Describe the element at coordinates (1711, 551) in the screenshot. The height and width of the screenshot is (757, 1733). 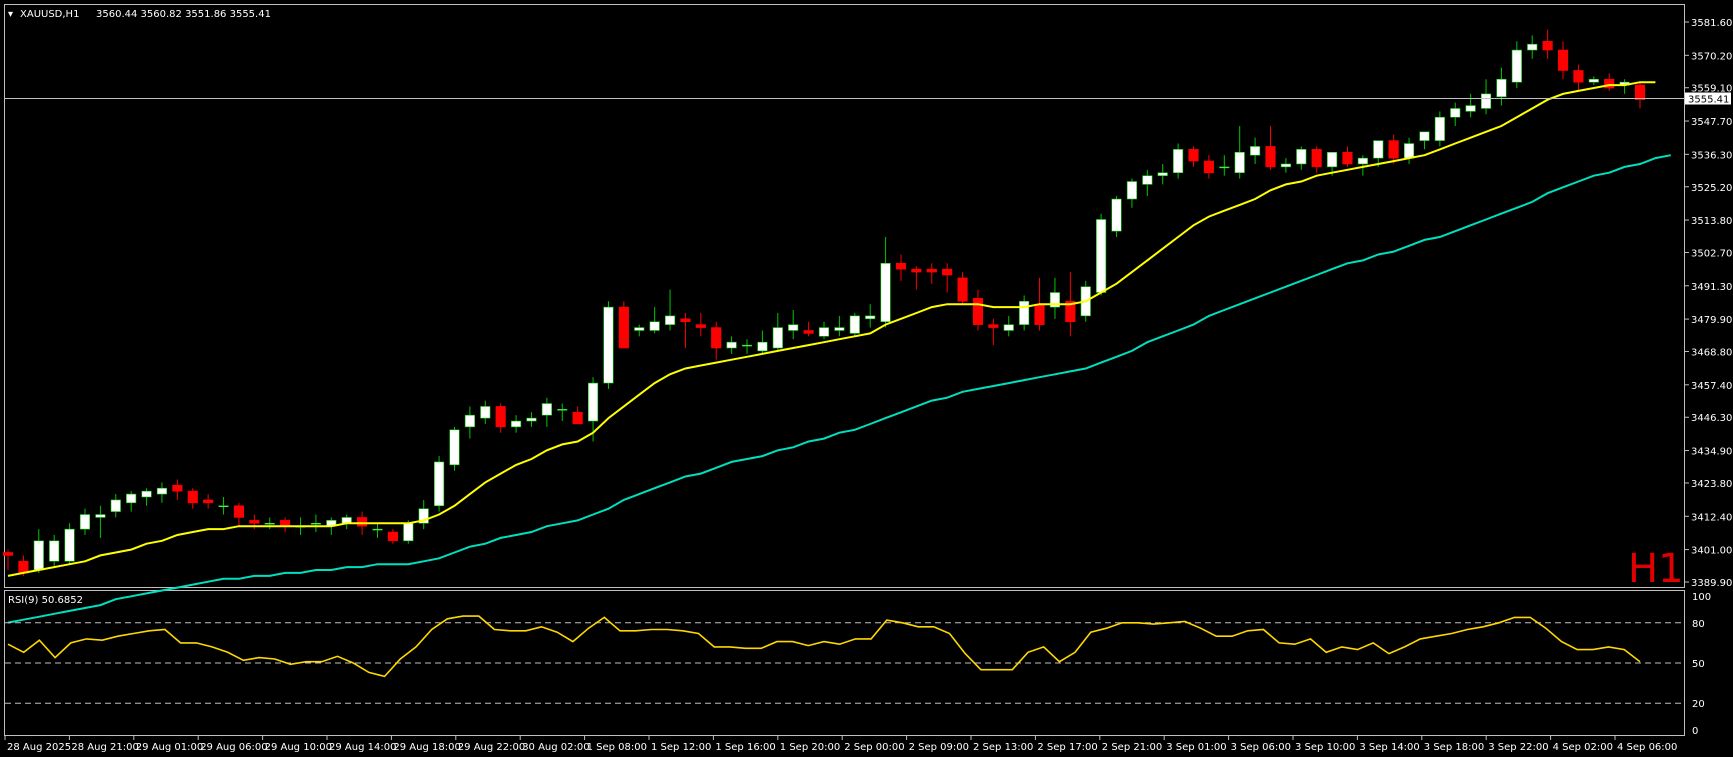
I see `price-tick-label: 3401.00` at that location.